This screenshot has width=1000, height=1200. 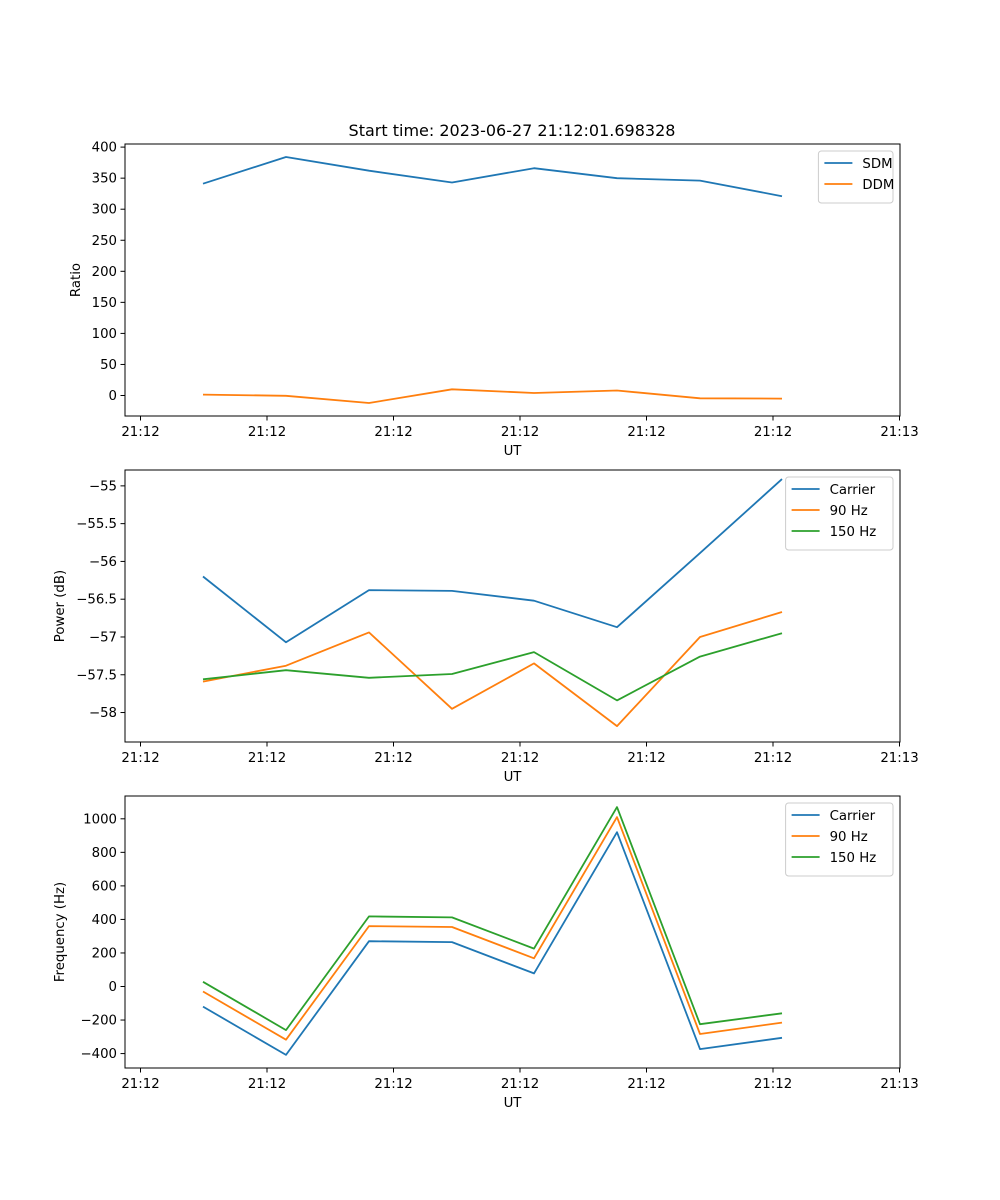 What do you see at coordinates (60, 606) in the screenshot?
I see `y-axis-label: Power (dB)` at bounding box center [60, 606].